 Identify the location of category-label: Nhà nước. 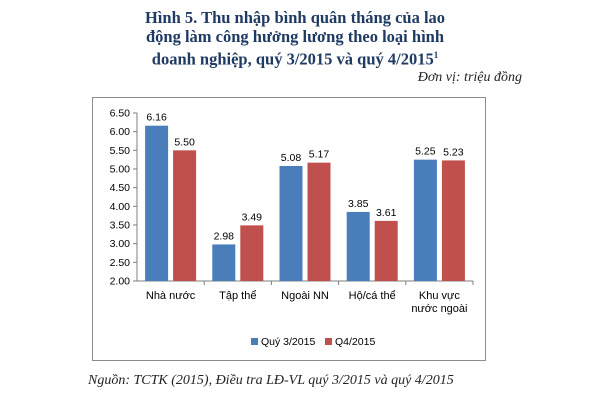
(171, 296).